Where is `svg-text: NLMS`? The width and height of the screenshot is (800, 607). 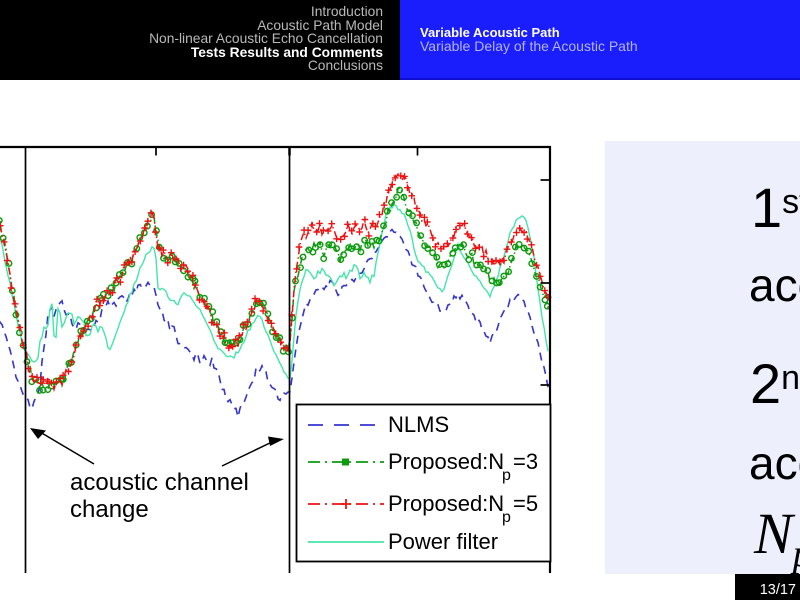 svg-text: NLMS is located at coordinates (418, 424).